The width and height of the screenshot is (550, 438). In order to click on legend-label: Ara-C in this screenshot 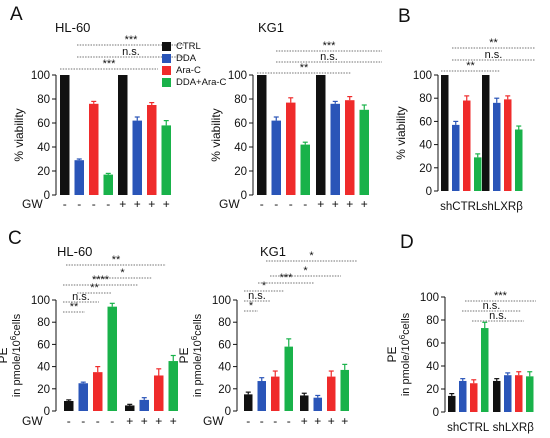, I will do `click(188, 70)`.